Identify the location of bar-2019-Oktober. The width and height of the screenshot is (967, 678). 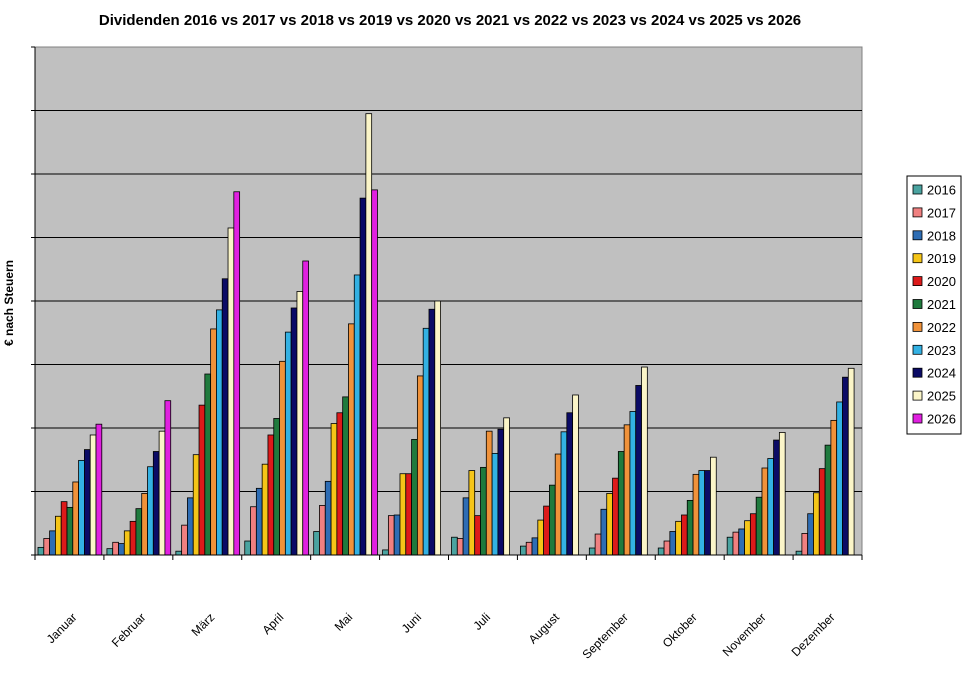
(678, 538).